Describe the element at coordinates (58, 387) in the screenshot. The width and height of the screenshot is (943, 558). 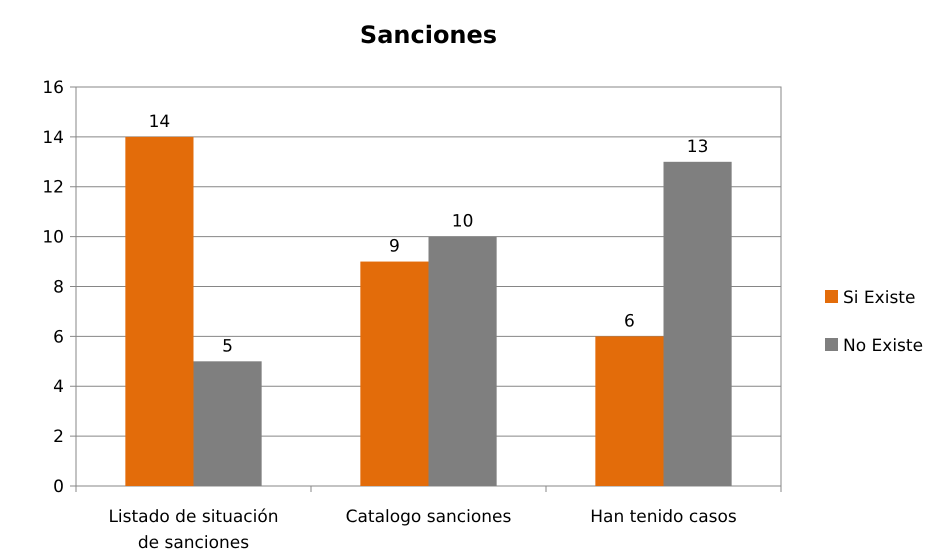
I see `y-tick-label: 4` at that location.